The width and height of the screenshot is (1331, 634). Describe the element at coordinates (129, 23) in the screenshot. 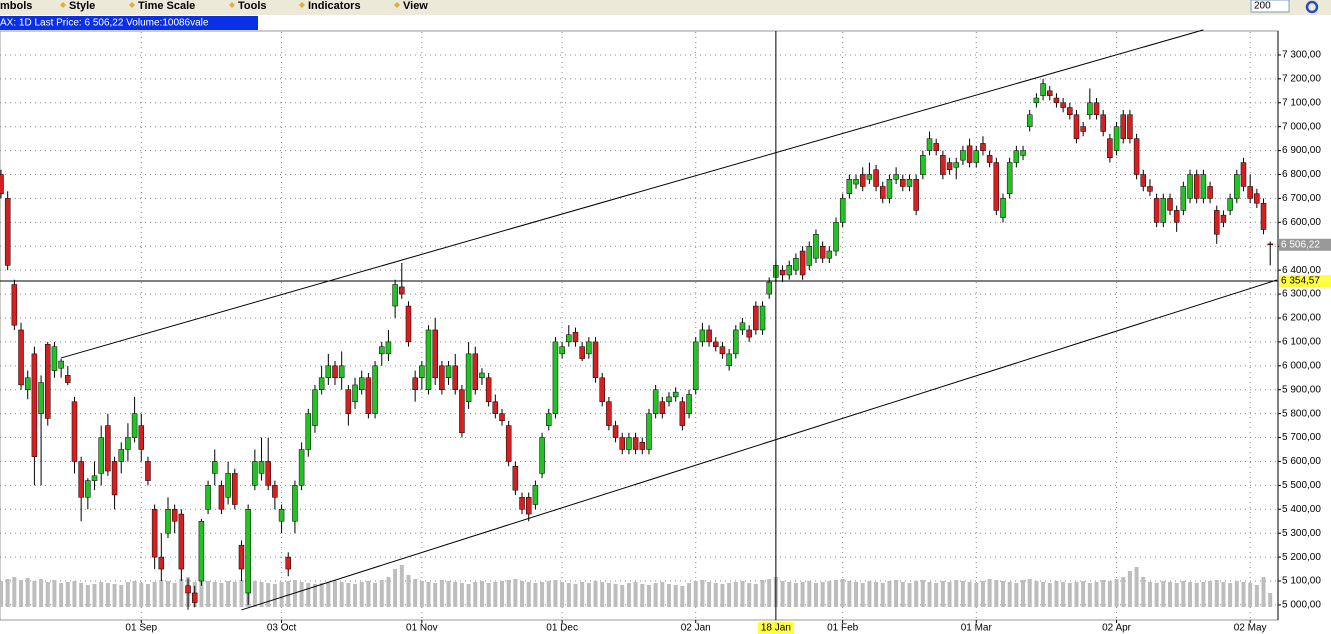

I see `header-bar` at that location.